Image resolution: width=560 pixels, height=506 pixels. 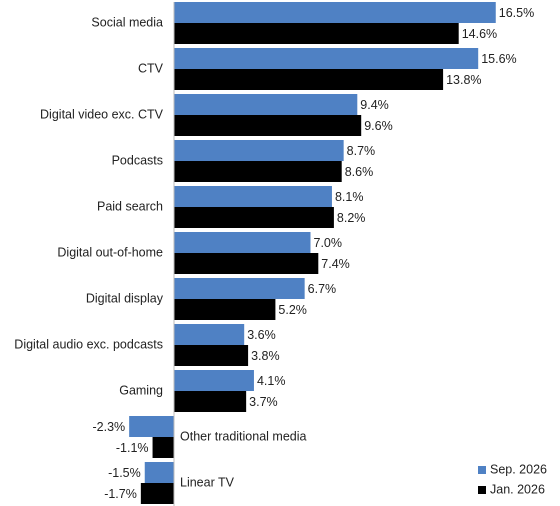 I want to click on value-label: 7.4%, so click(x=335, y=264).